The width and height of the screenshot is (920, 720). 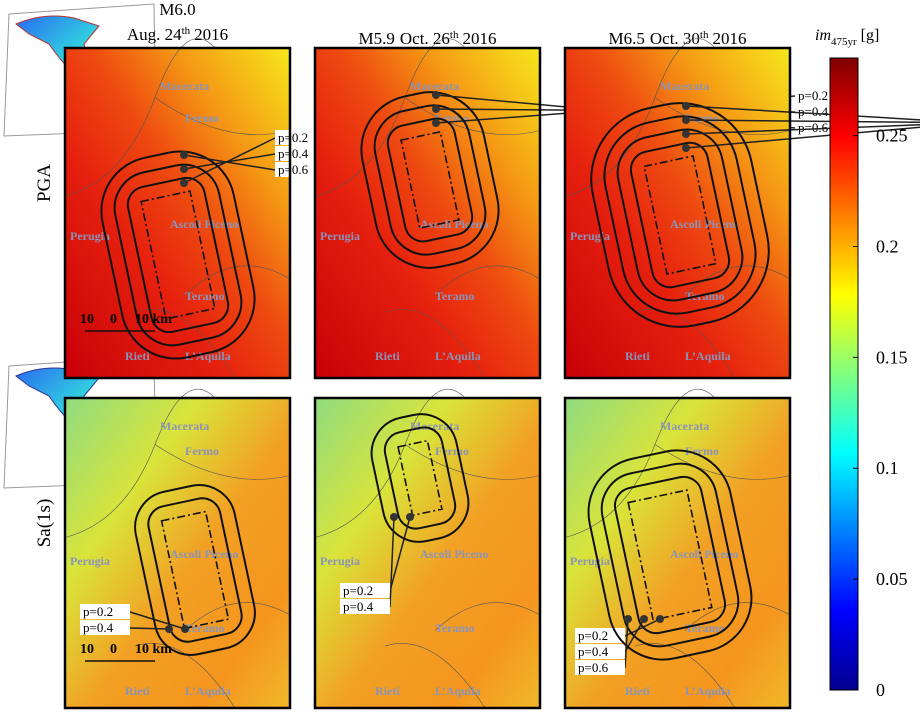 What do you see at coordinates (44, 183) in the screenshot?
I see `row-label: PGA` at bounding box center [44, 183].